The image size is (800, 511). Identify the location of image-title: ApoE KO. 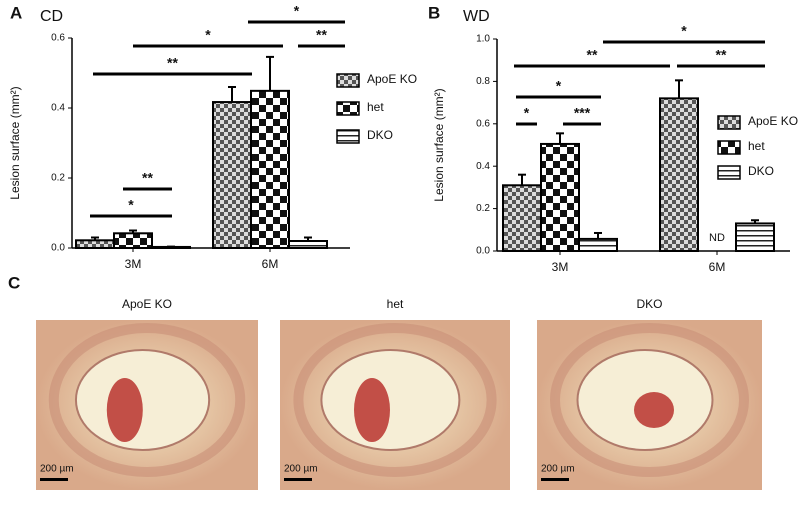
(147, 304).